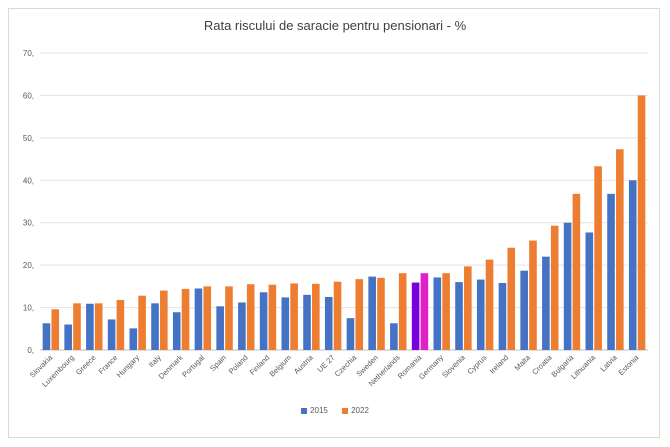 The image size is (670, 447). Describe the element at coordinates (424, 311) in the screenshot. I see `bar-2022-romania` at that location.